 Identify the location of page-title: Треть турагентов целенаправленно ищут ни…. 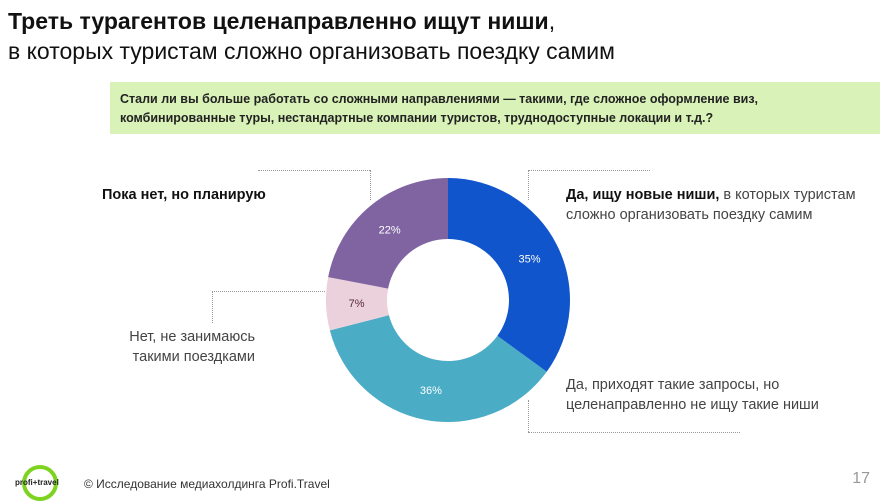
(281, 21).